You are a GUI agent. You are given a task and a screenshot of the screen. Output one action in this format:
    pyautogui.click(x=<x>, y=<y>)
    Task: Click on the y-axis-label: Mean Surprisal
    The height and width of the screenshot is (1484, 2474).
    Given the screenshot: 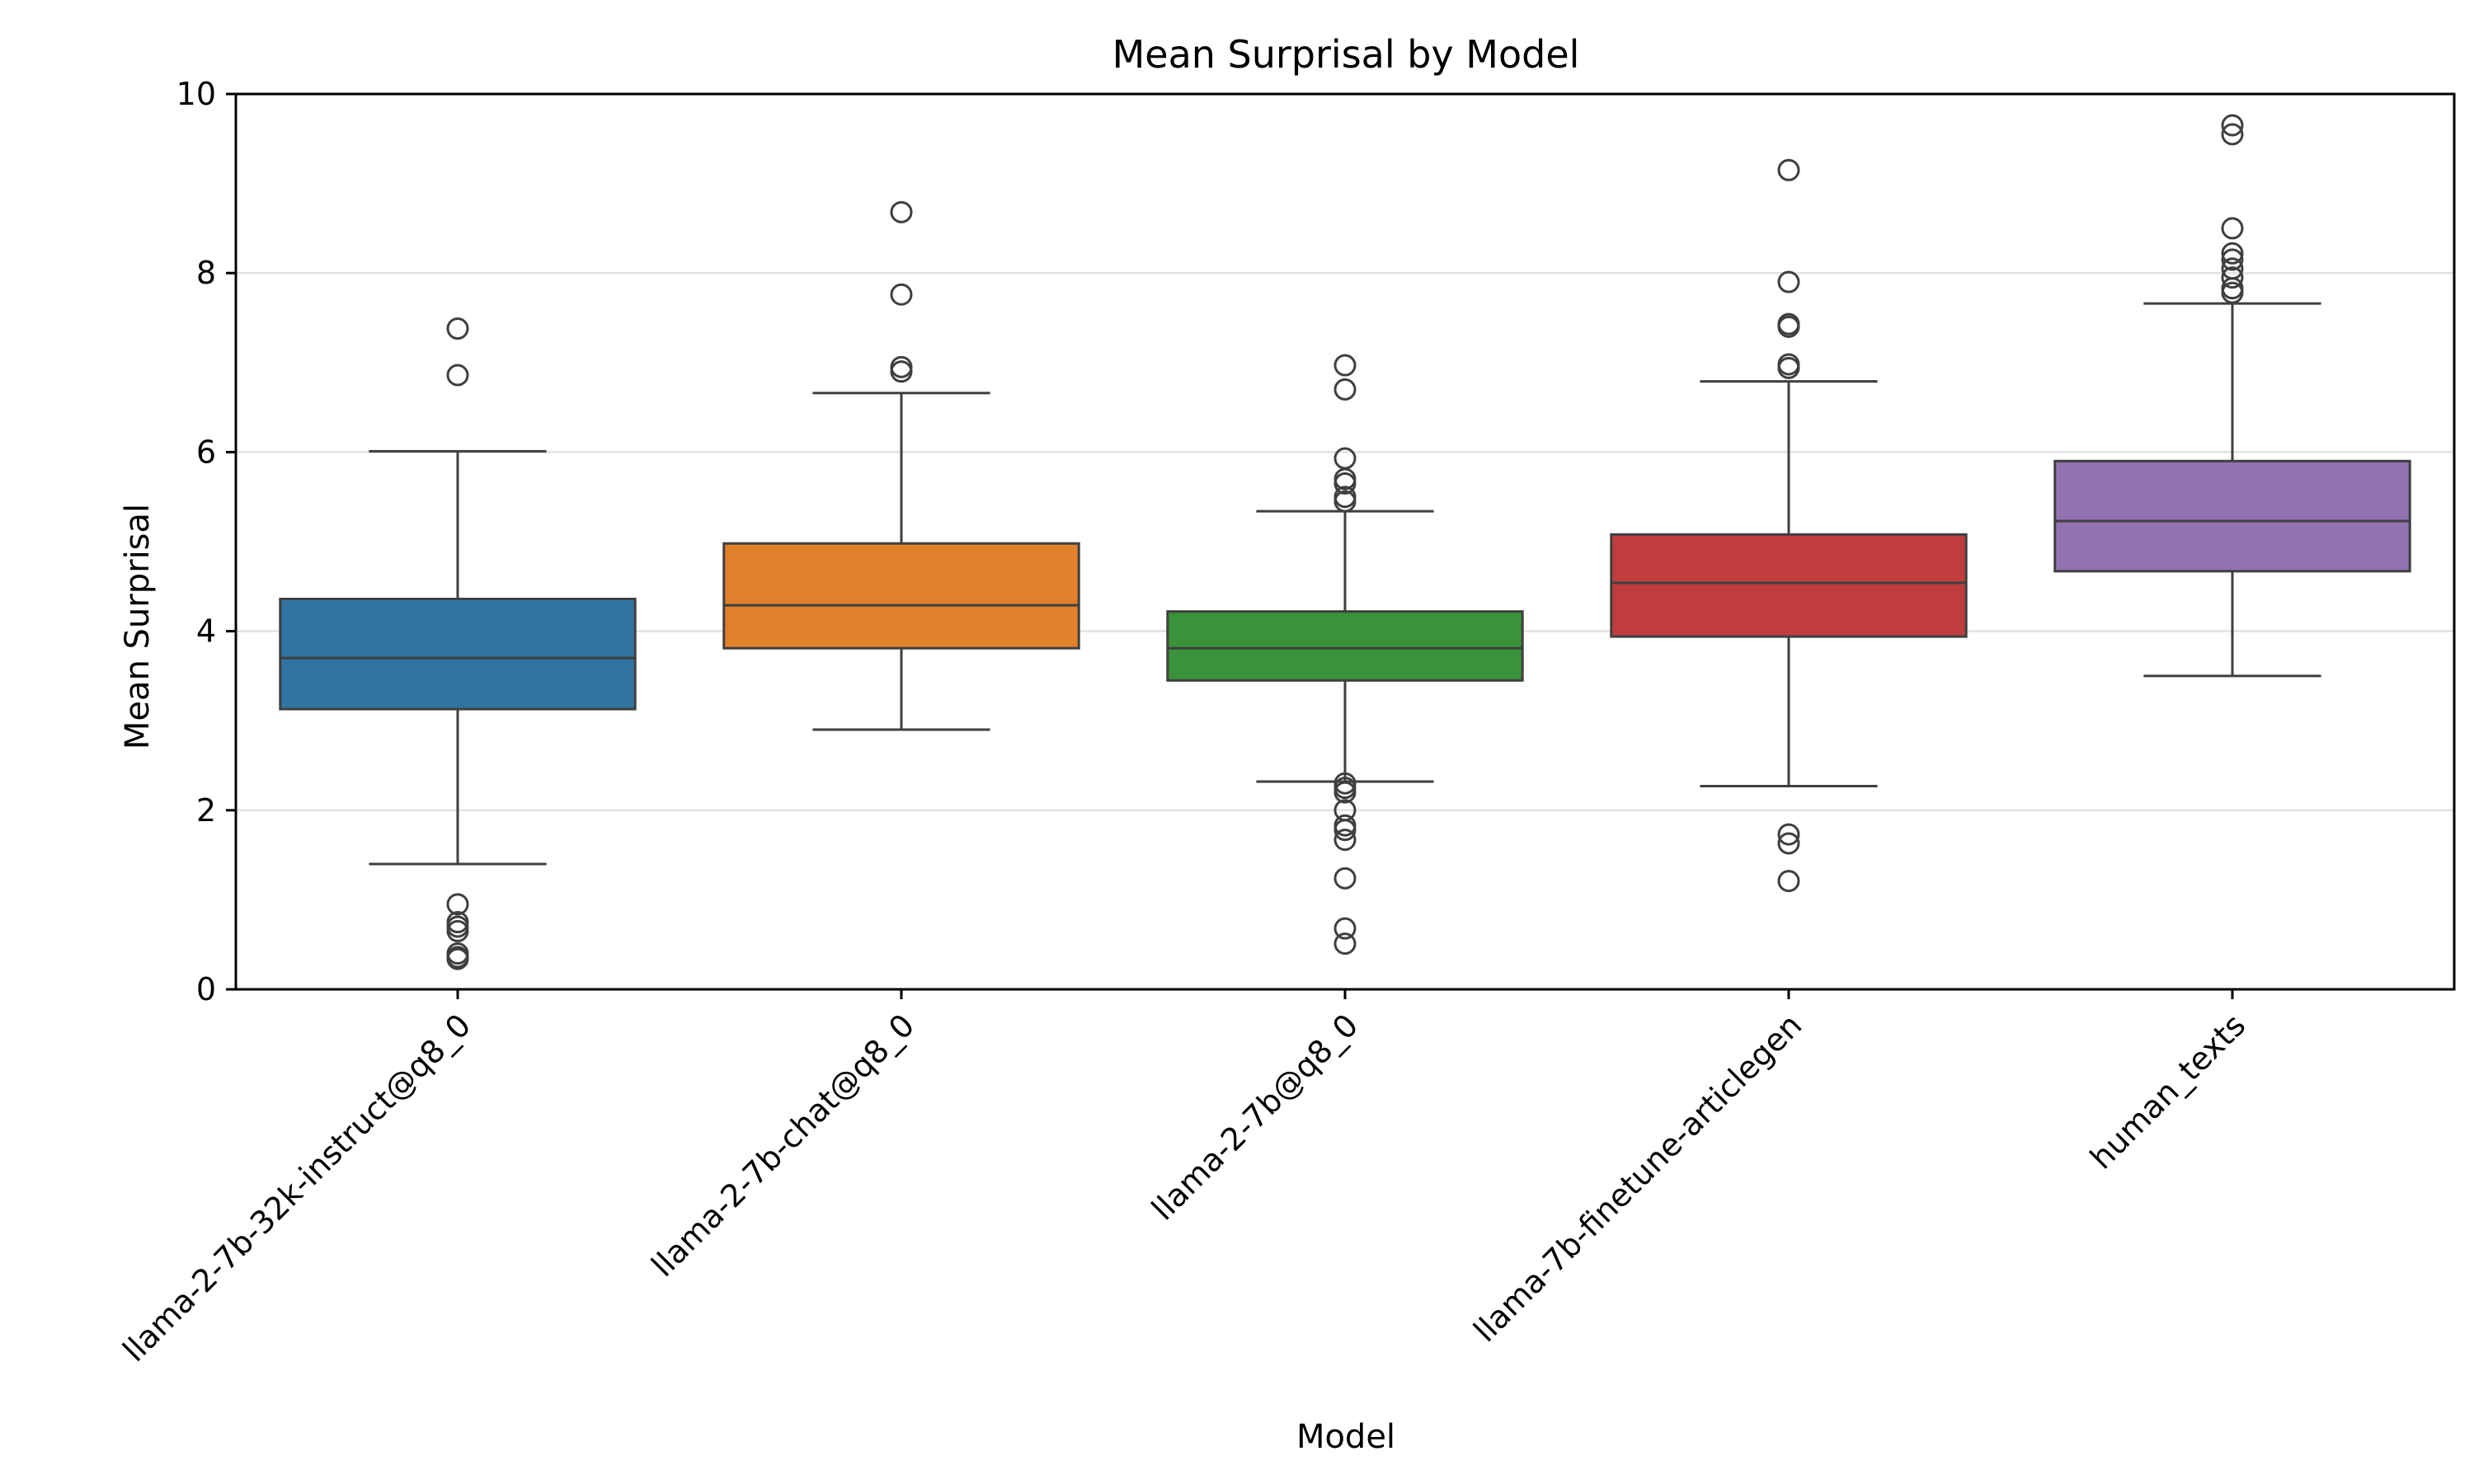 What is the action you would take?
    pyautogui.click(x=138, y=626)
    